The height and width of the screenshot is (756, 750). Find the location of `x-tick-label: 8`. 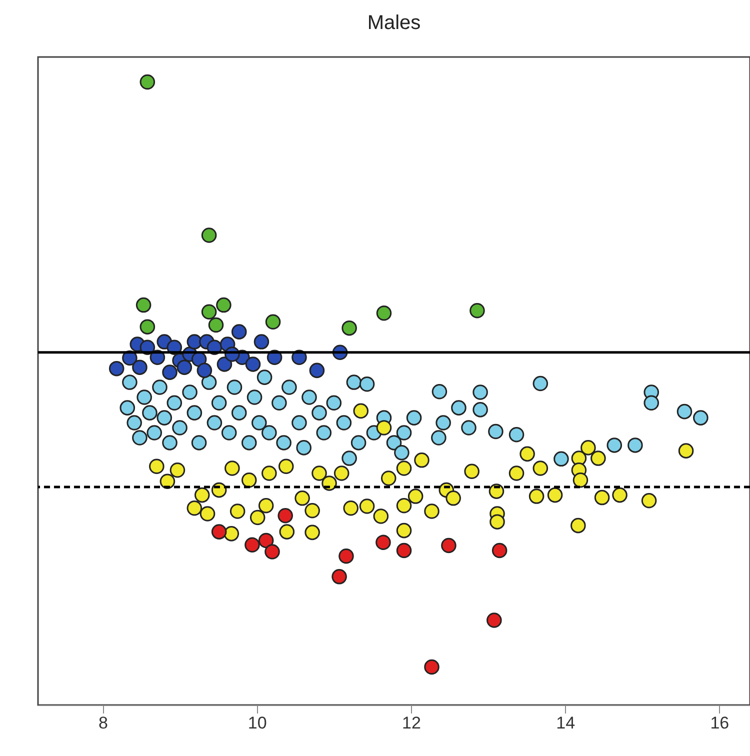

x-tick-label: 8 is located at coordinates (103, 723).